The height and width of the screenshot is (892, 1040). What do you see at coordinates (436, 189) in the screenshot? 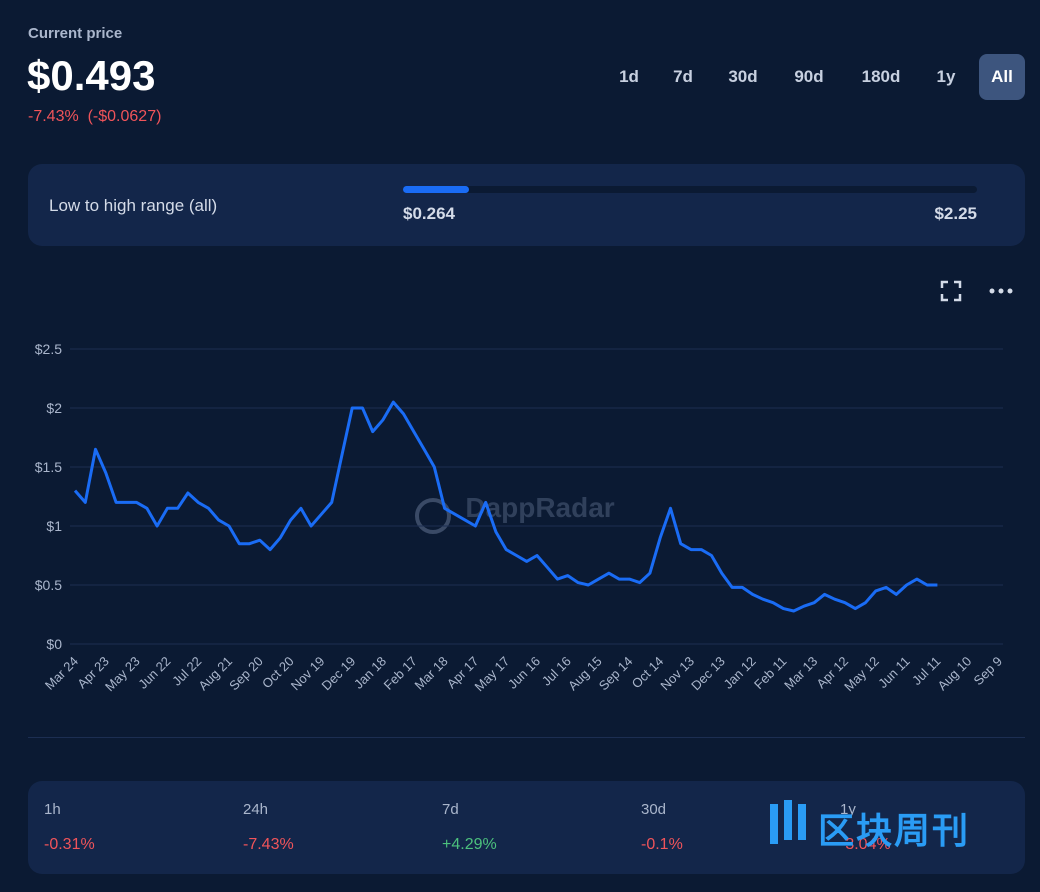
I see `range-fill` at bounding box center [436, 189].